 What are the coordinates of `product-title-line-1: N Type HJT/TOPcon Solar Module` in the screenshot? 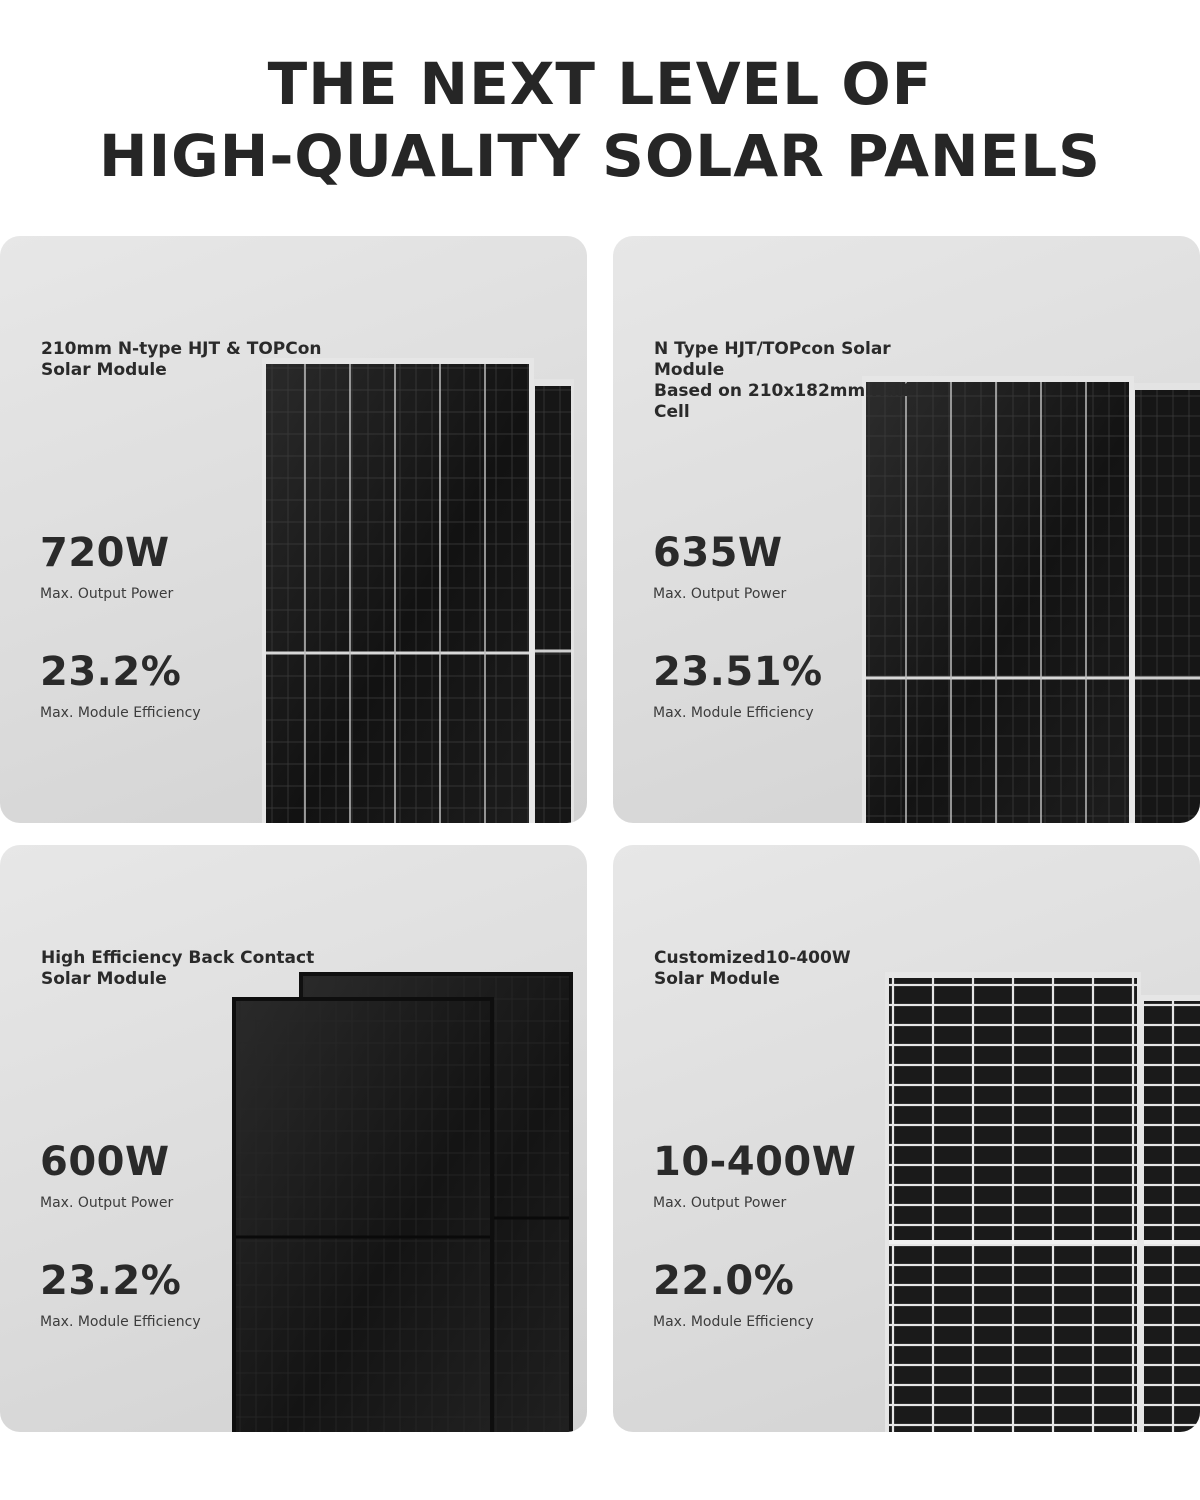 It's located at (772, 359).